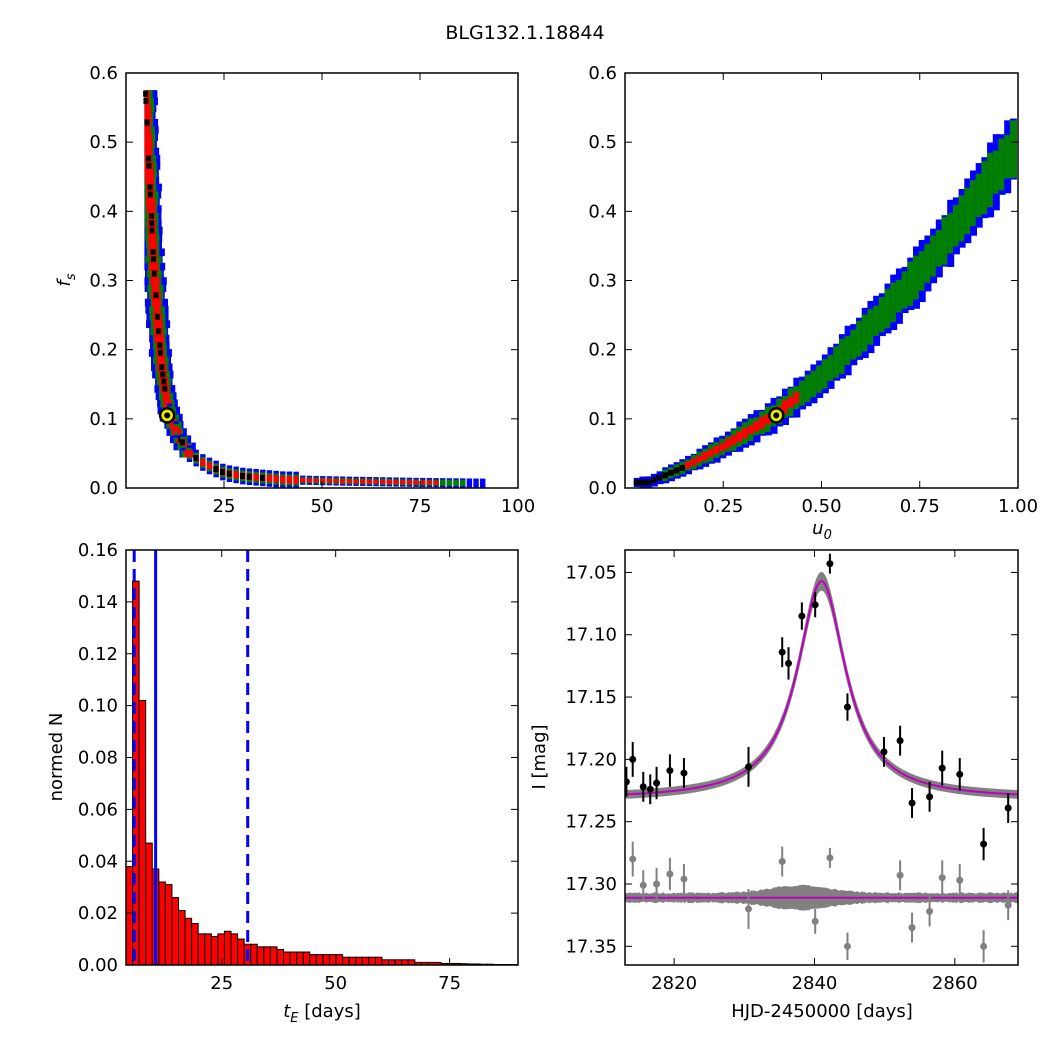 Image resolution: width=1050 pixels, height=1050 pixels. What do you see at coordinates (825, 303) in the screenshot?
I see `fs-u0-contours` at bounding box center [825, 303].